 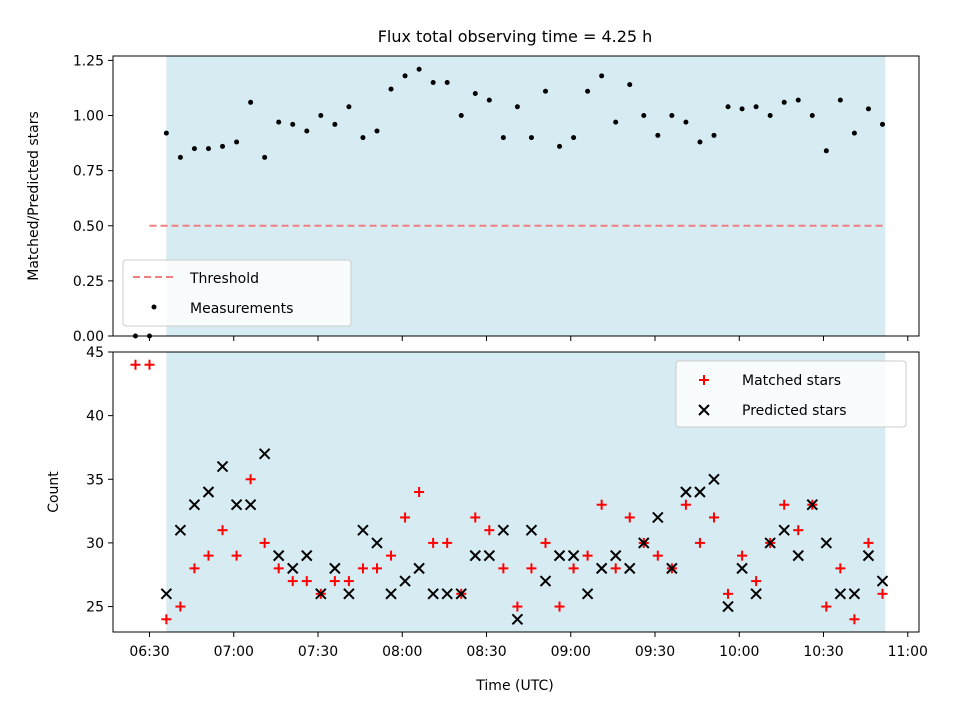 What do you see at coordinates (34, 196) in the screenshot?
I see `top-y-axis-label: Matched/Predicted stars` at bounding box center [34, 196].